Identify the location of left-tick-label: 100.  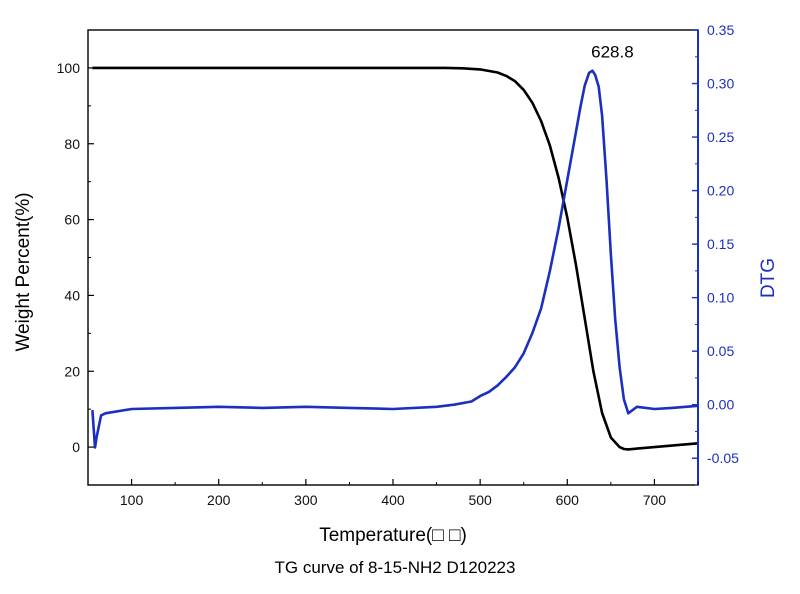
(69, 68).